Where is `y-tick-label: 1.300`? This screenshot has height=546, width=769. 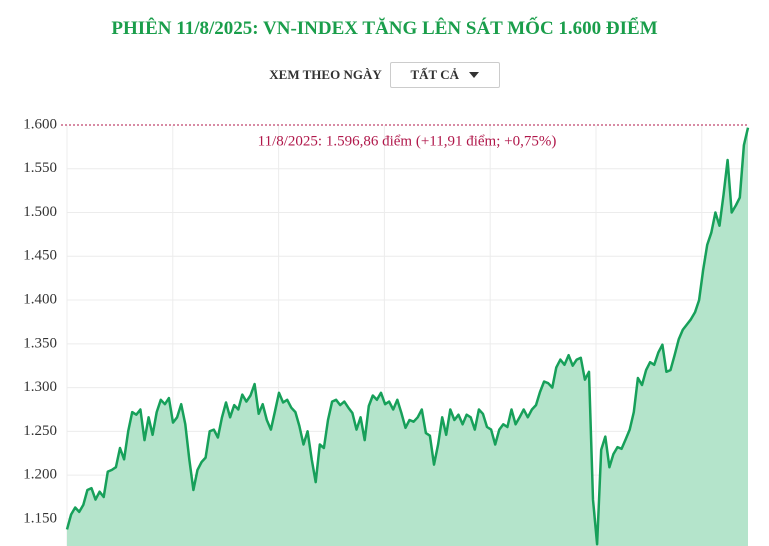
y-tick-label: 1.300 is located at coordinates (40, 387).